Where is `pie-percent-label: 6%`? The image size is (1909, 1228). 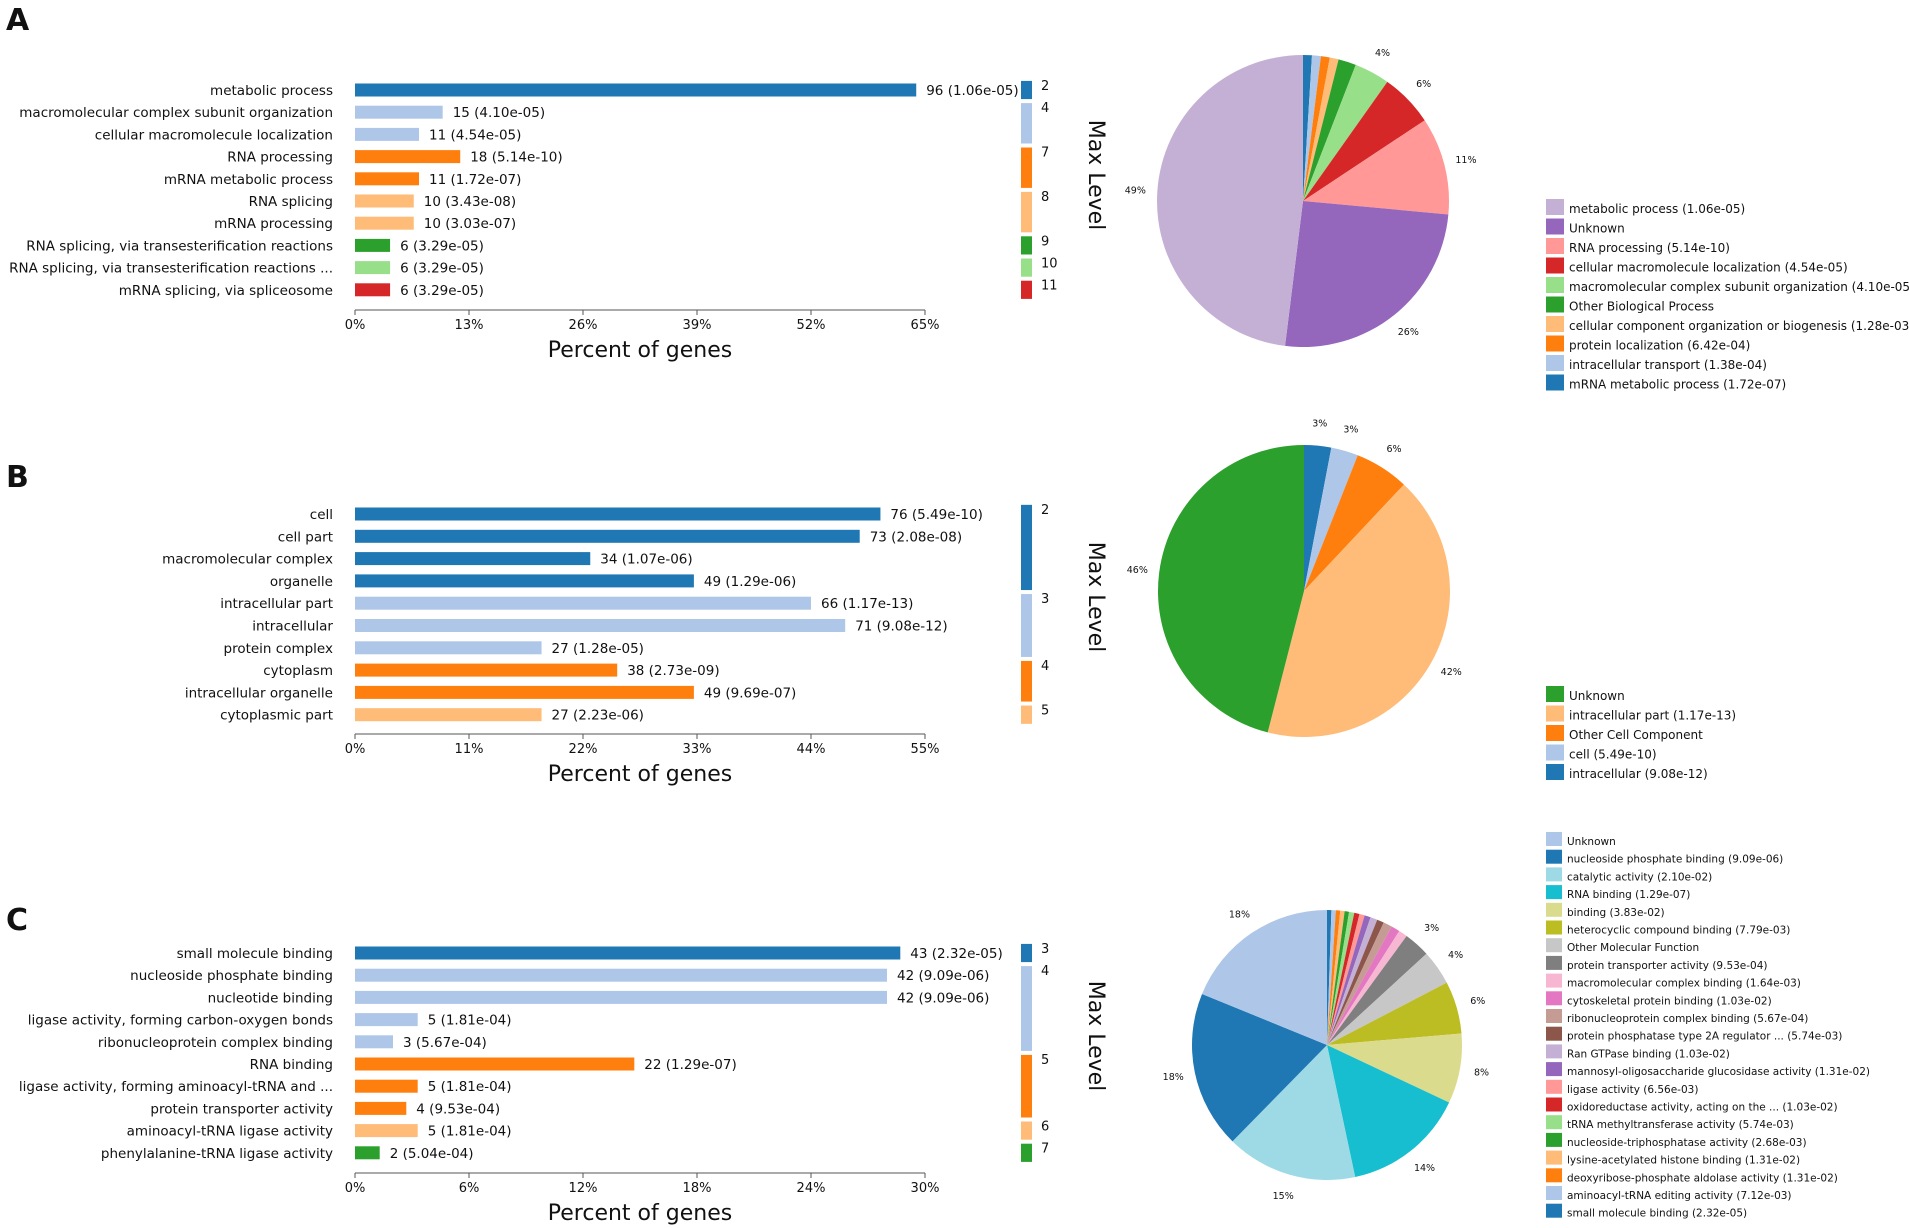
pie-percent-label: 6% is located at coordinates (1423, 84).